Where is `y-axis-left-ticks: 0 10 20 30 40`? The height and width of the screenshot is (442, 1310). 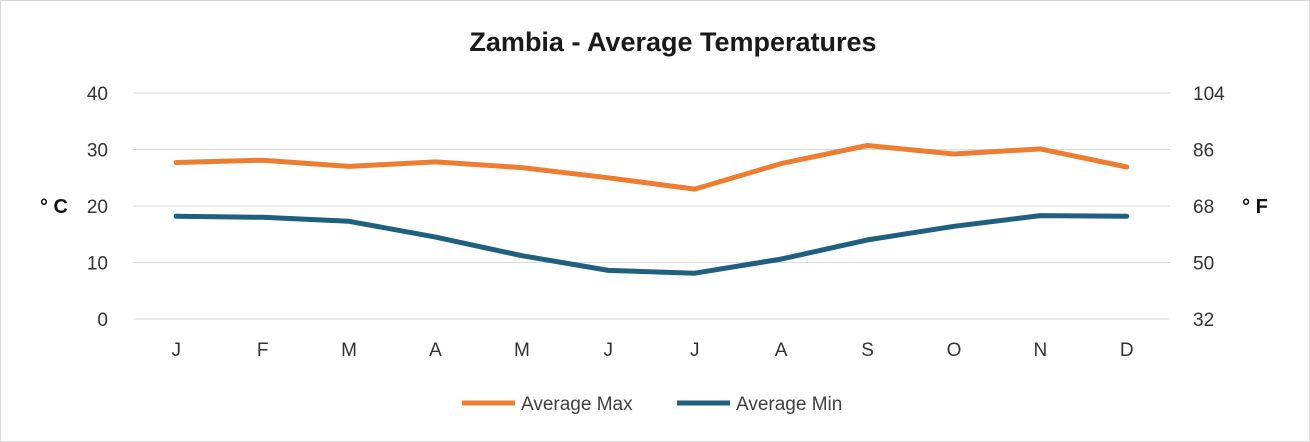
y-axis-left-ticks: 0 10 20 30 40 is located at coordinates (97, 207).